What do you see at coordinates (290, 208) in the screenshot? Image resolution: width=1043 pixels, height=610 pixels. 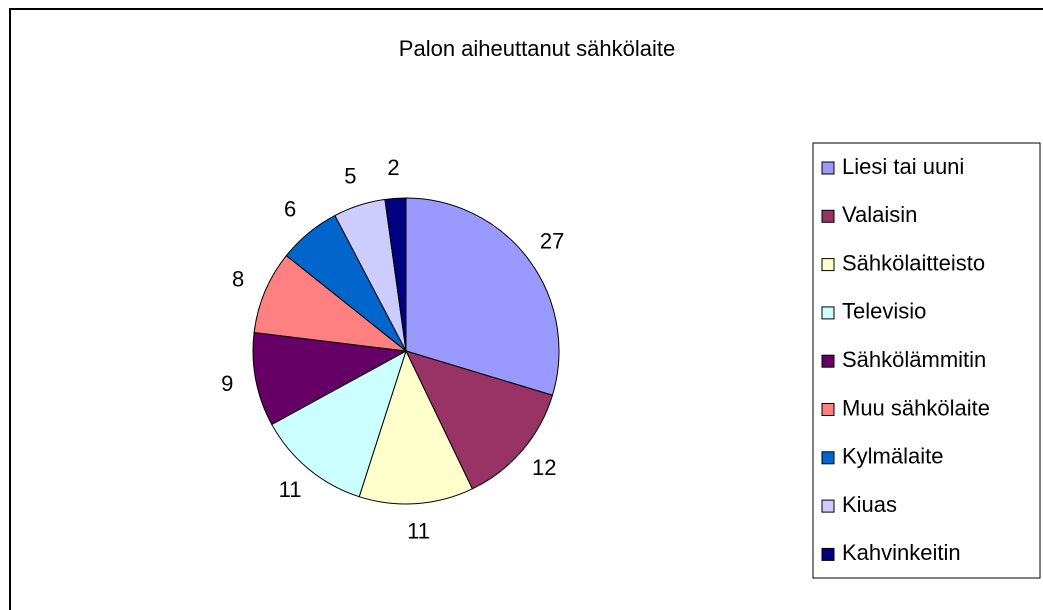 I see `data-label: 6` at bounding box center [290, 208].